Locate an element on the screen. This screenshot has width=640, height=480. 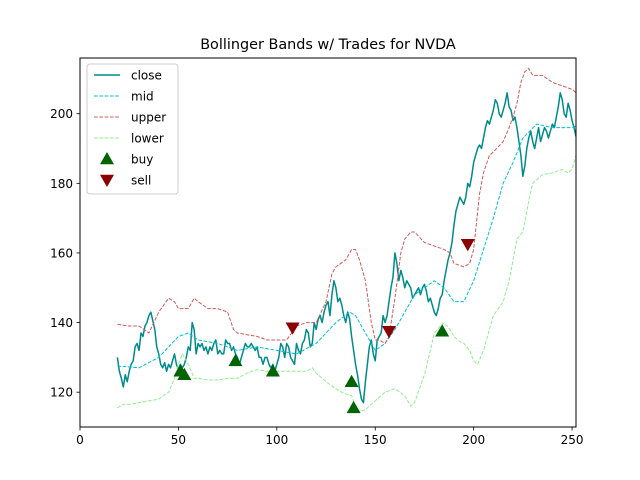
legend-upper-label: upper is located at coordinates (148, 118).